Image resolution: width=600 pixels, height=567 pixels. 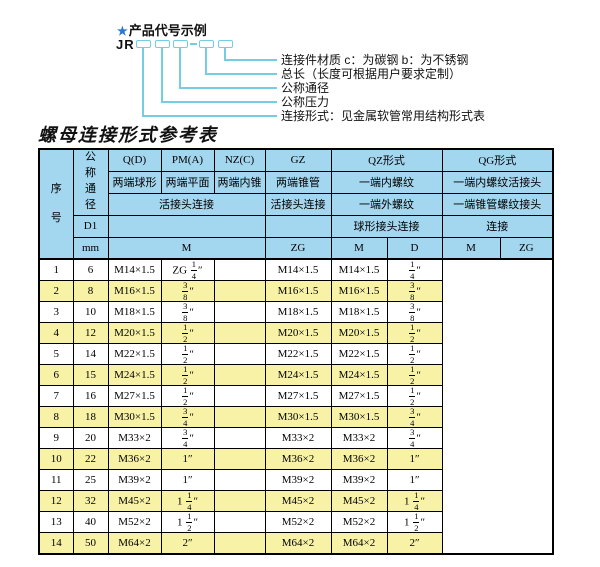 I want to click on header-m: M, so click(x=186, y=248).